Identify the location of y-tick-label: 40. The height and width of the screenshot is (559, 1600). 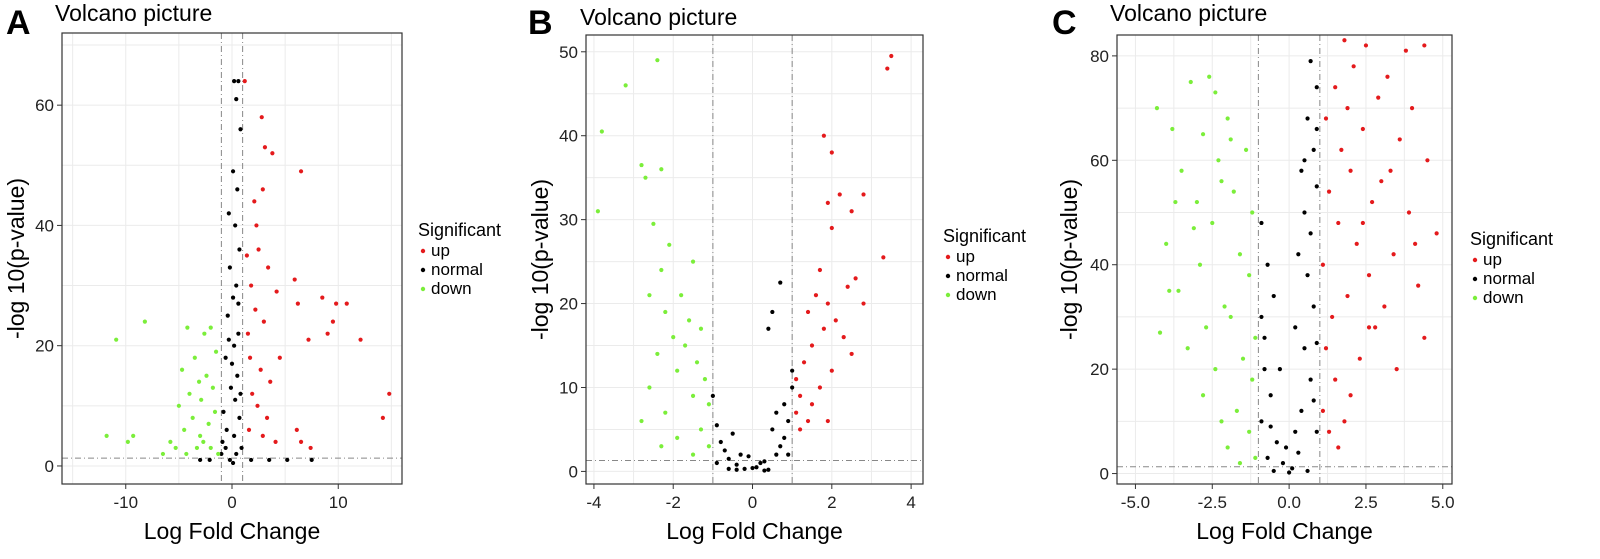
(44, 225).